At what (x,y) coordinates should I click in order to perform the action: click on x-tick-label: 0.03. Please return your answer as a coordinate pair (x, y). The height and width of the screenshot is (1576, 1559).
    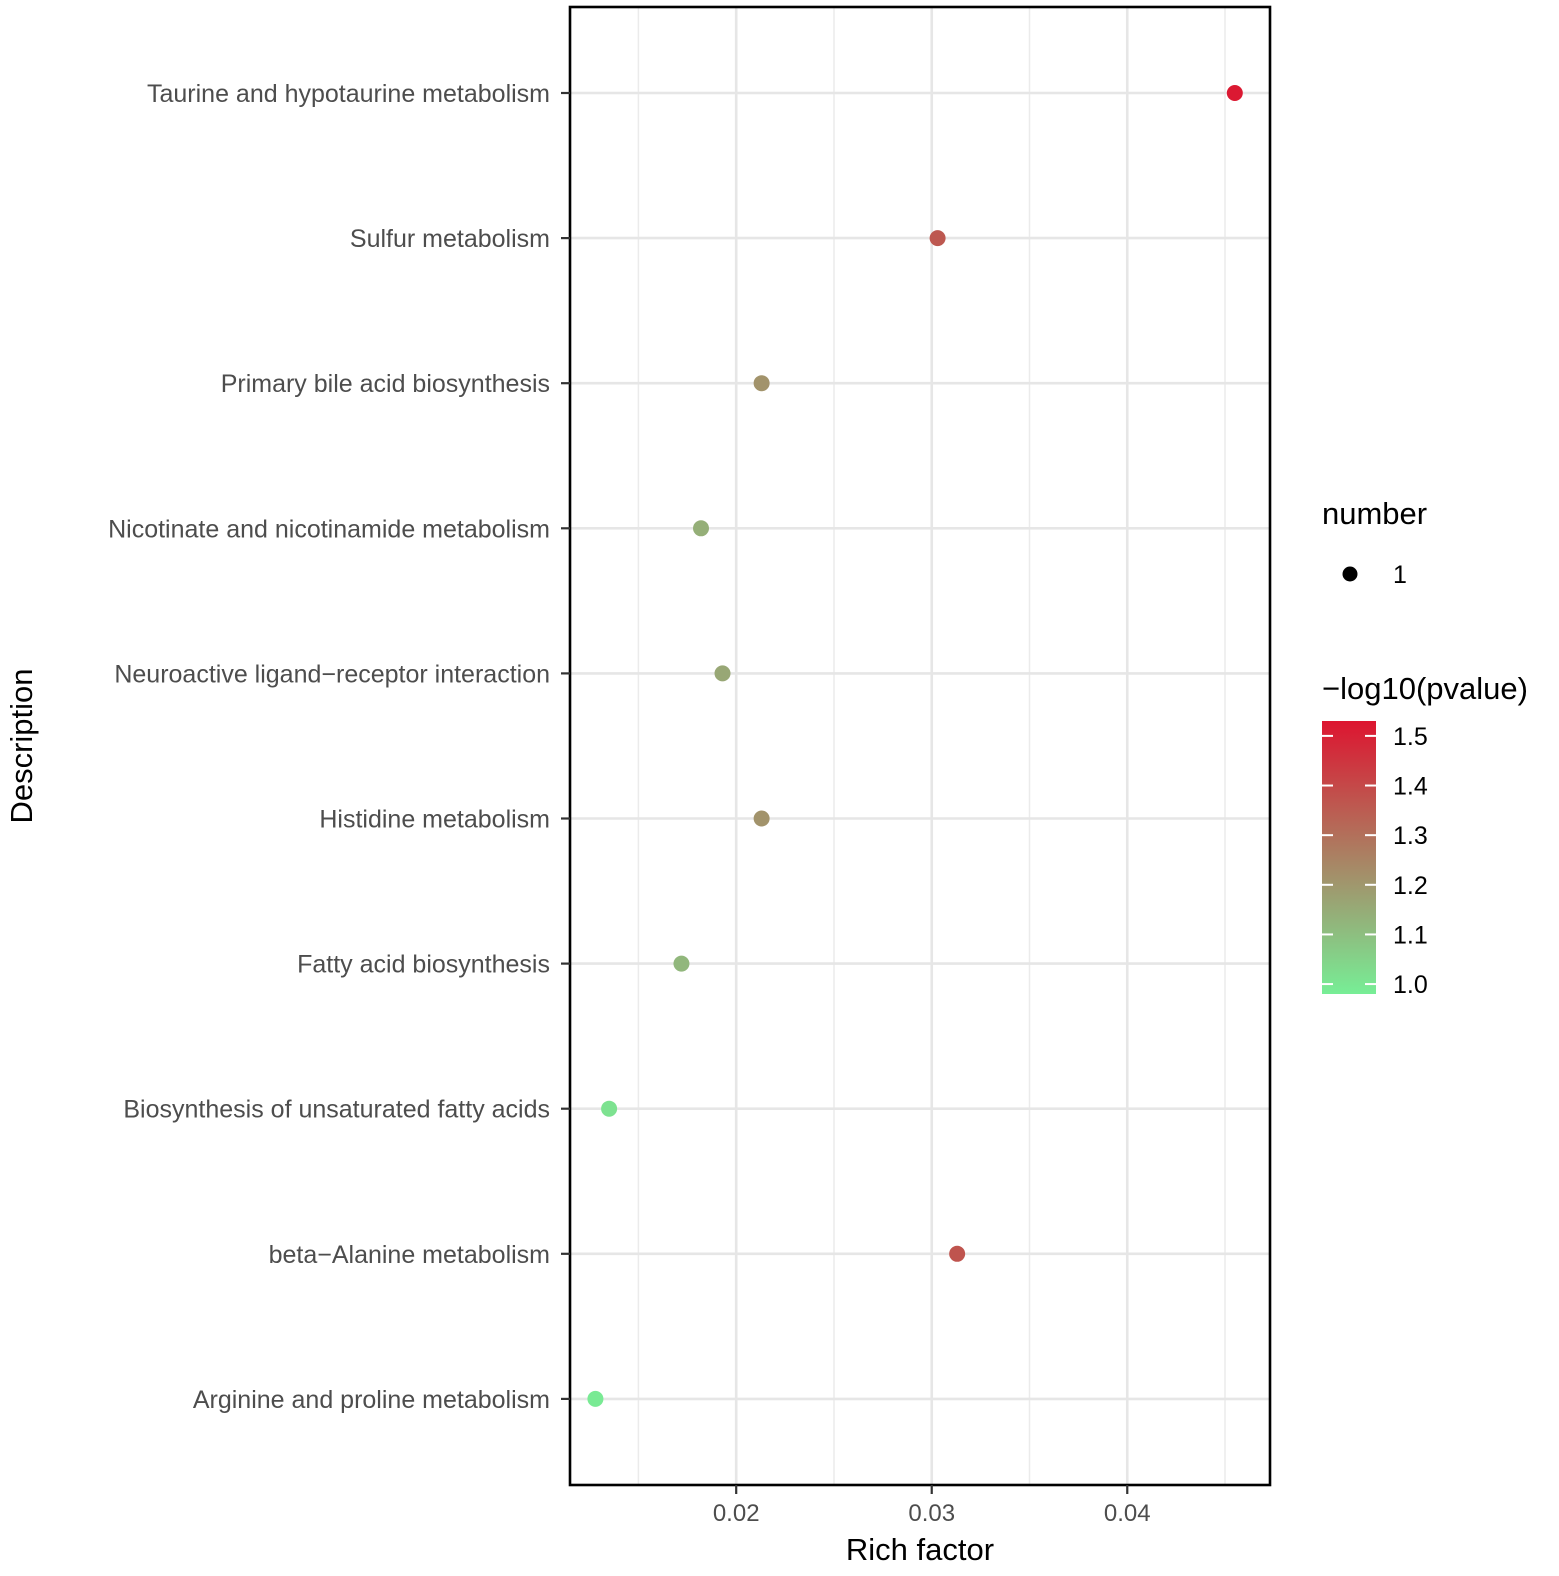
    Looking at the image, I should click on (931, 1513).